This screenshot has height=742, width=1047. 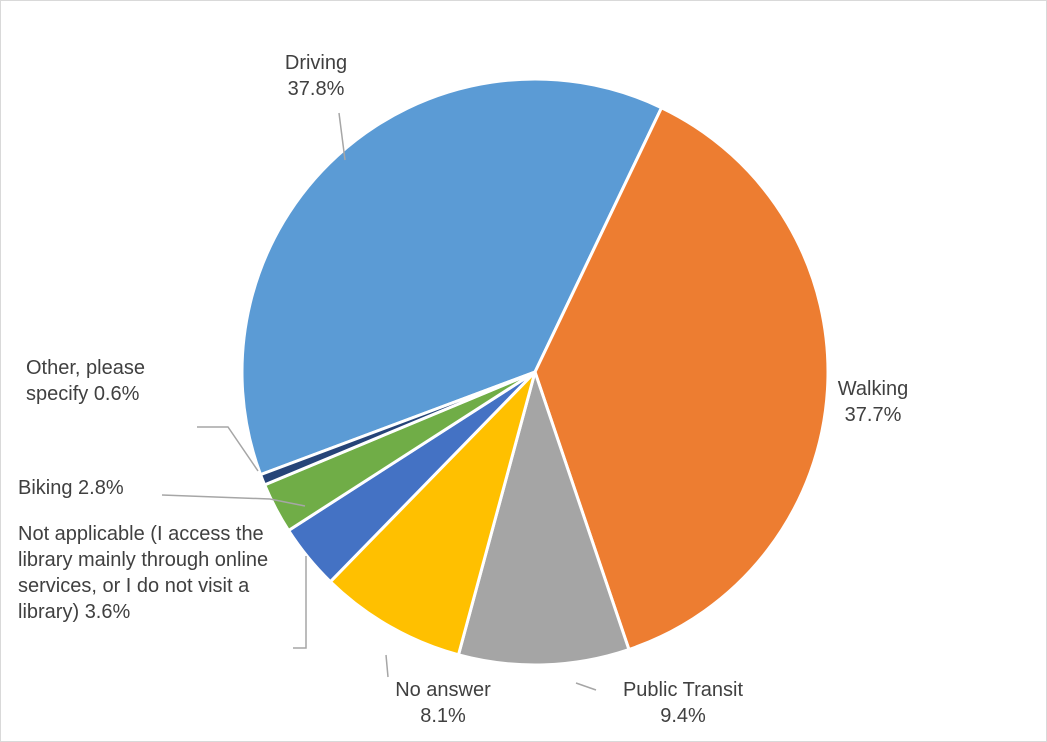 I want to click on data-label: Other, please specify 0.6%, so click(x=116, y=381).